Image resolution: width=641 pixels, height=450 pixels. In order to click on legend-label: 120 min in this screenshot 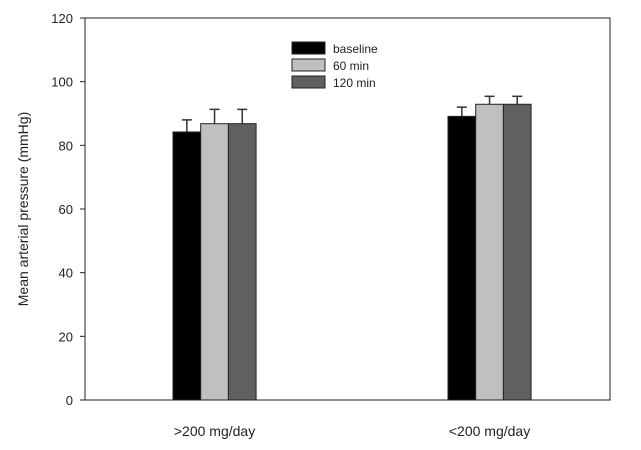, I will do `click(354, 83)`.